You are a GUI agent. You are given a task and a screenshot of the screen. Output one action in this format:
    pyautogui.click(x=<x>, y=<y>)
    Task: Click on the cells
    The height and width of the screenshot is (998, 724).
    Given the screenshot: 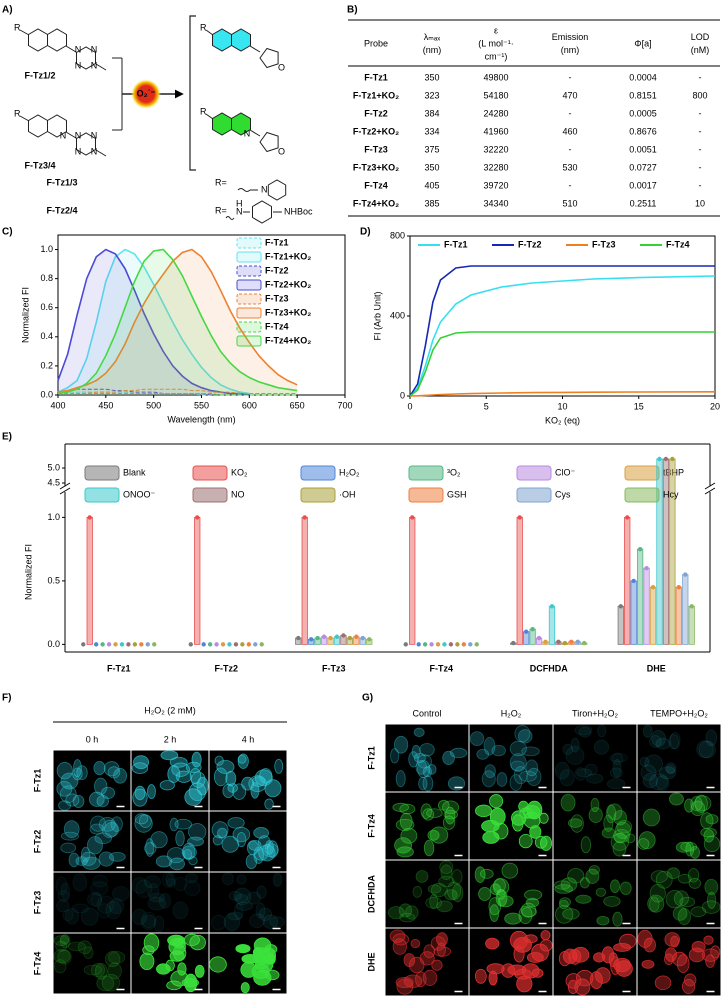 What is the action you would take?
    pyautogui.click(x=166, y=902)
    